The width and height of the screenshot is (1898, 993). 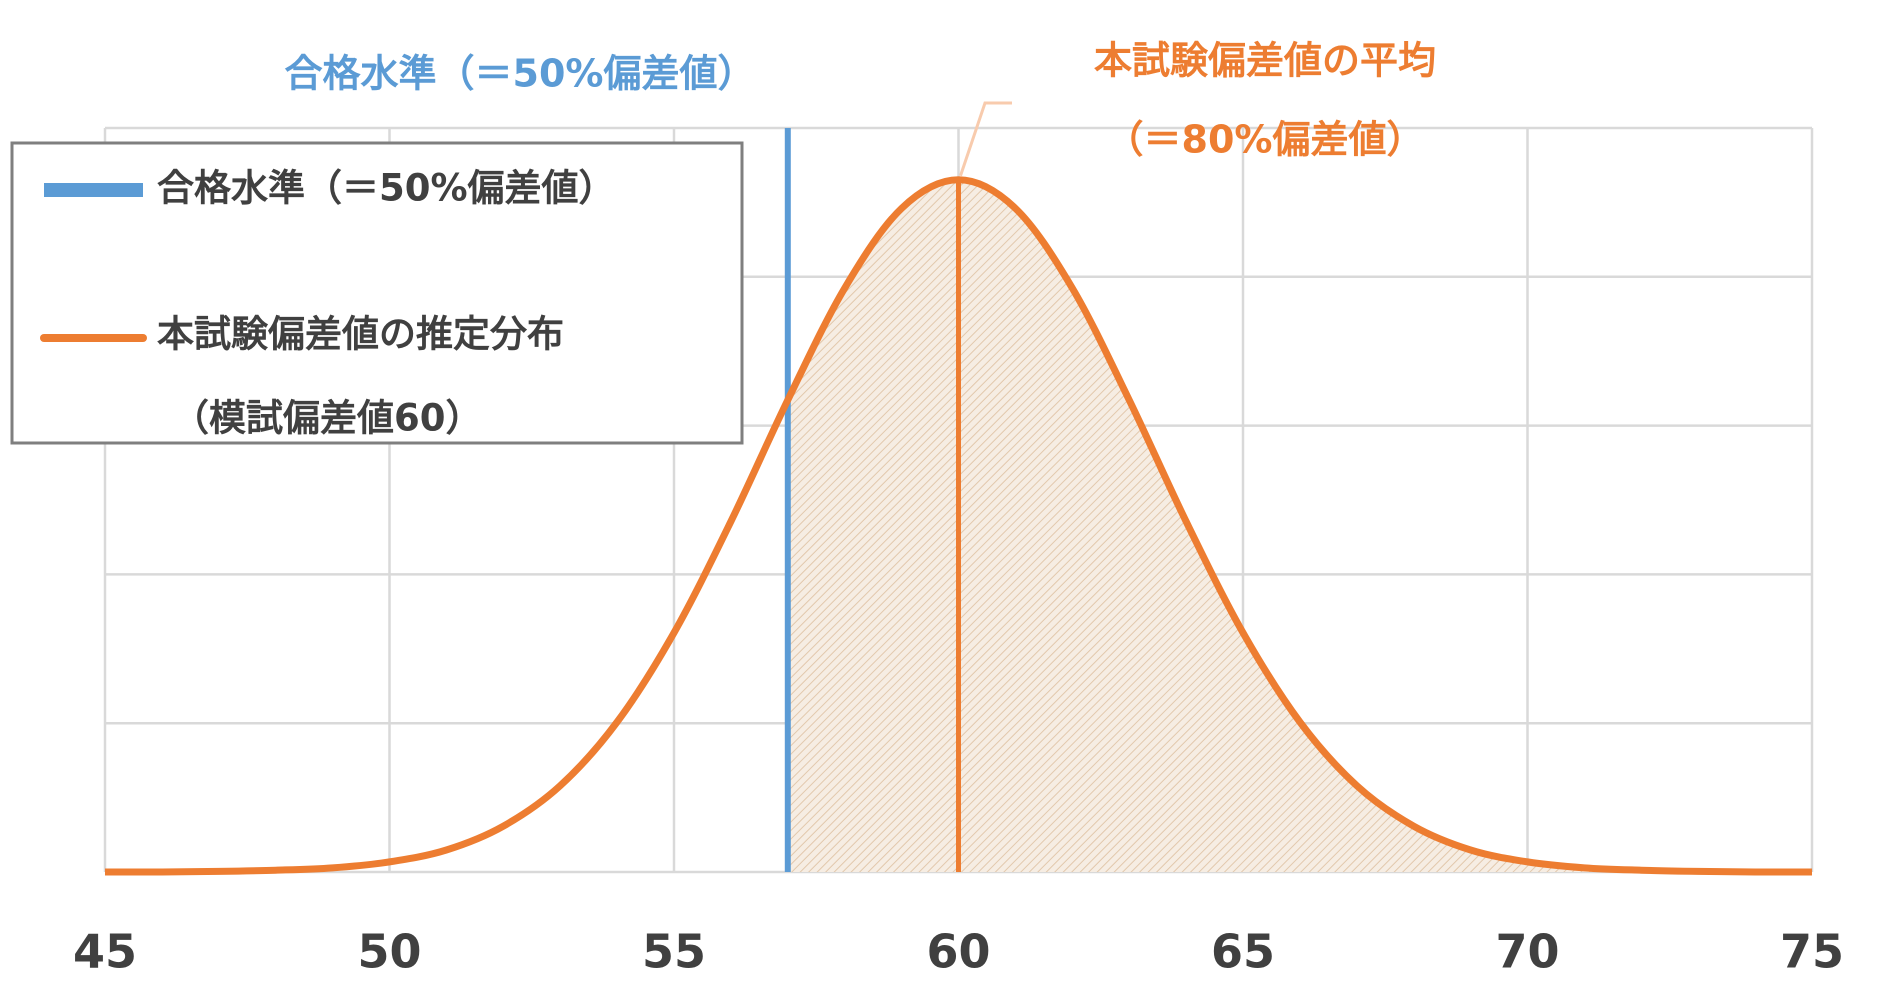 What do you see at coordinates (389, 952) in the screenshot?
I see `x-tick-label: 50` at bounding box center [389, 952].